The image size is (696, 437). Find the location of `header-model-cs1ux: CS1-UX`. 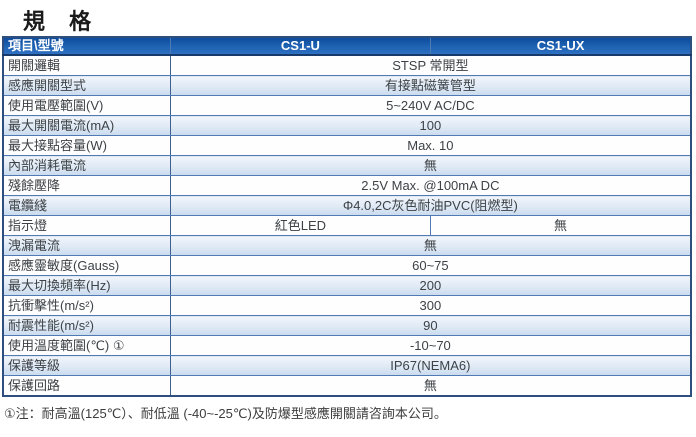

header-model-cs1ux: CS1-UX is located at coordinates (561, 46).